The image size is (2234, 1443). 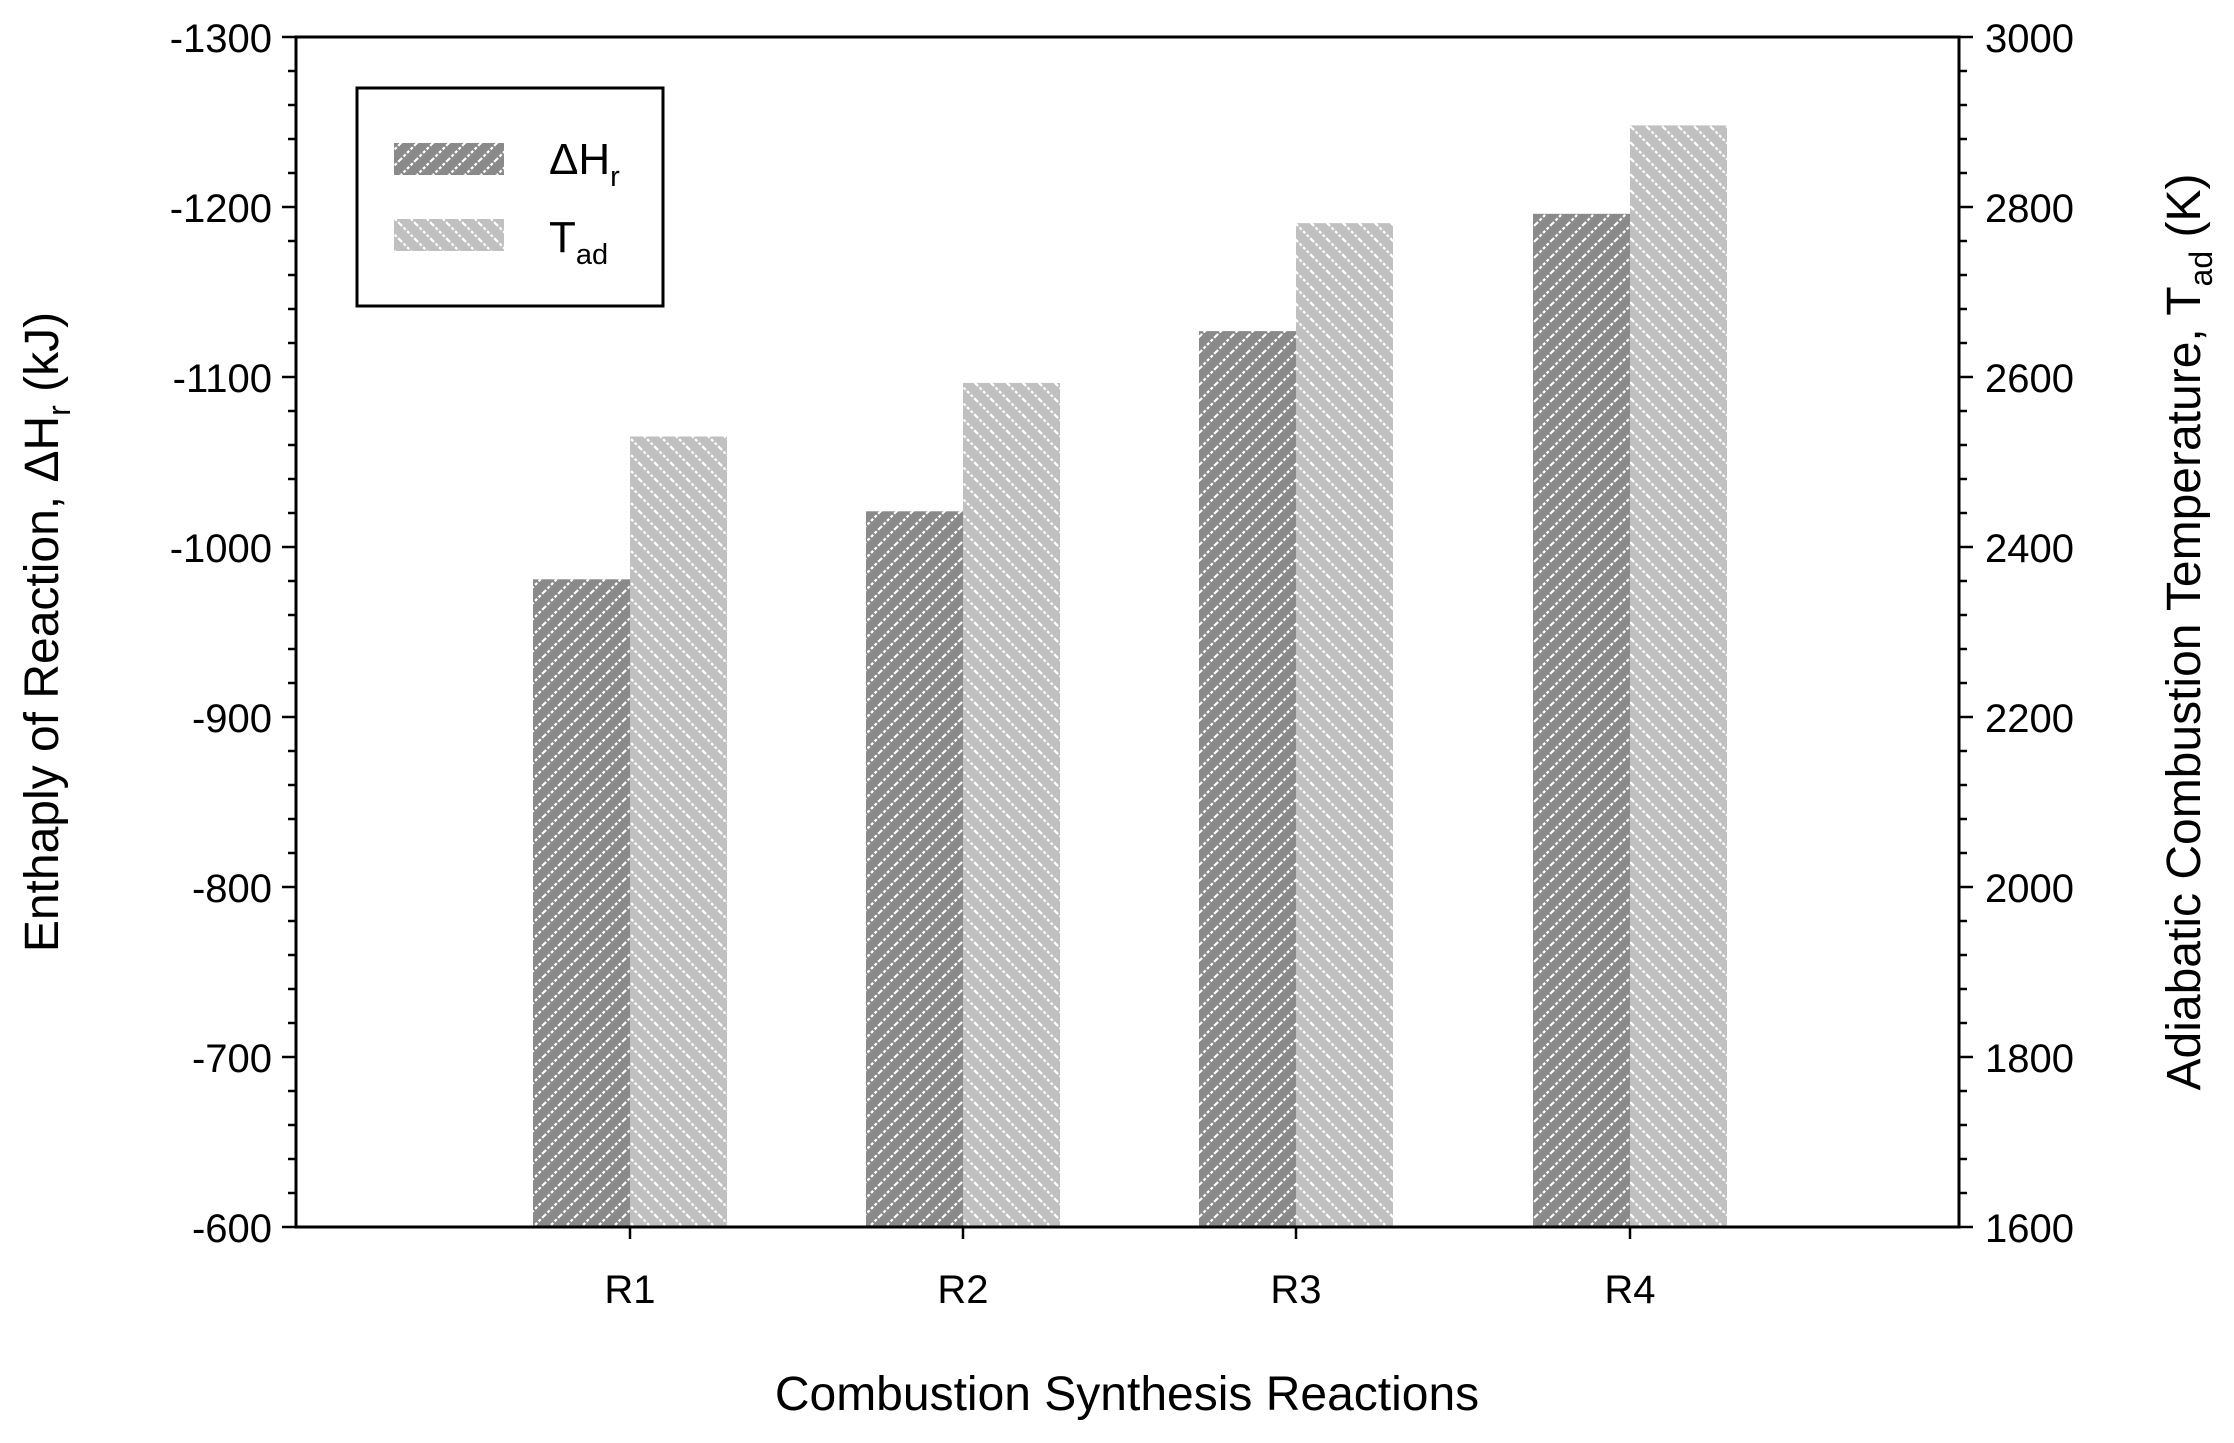 I want to click on bar-temperature-r2, so click(x=1011, y=804).